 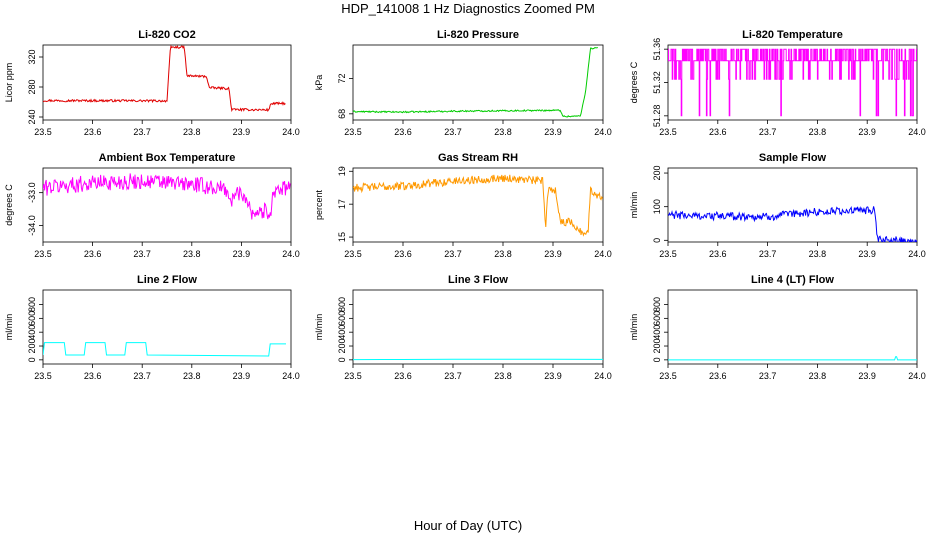 What do you see at coordinates (657, 49) in the screenshot?
I see `y-tick-label: 51.36` at bounding box center [657, 49].